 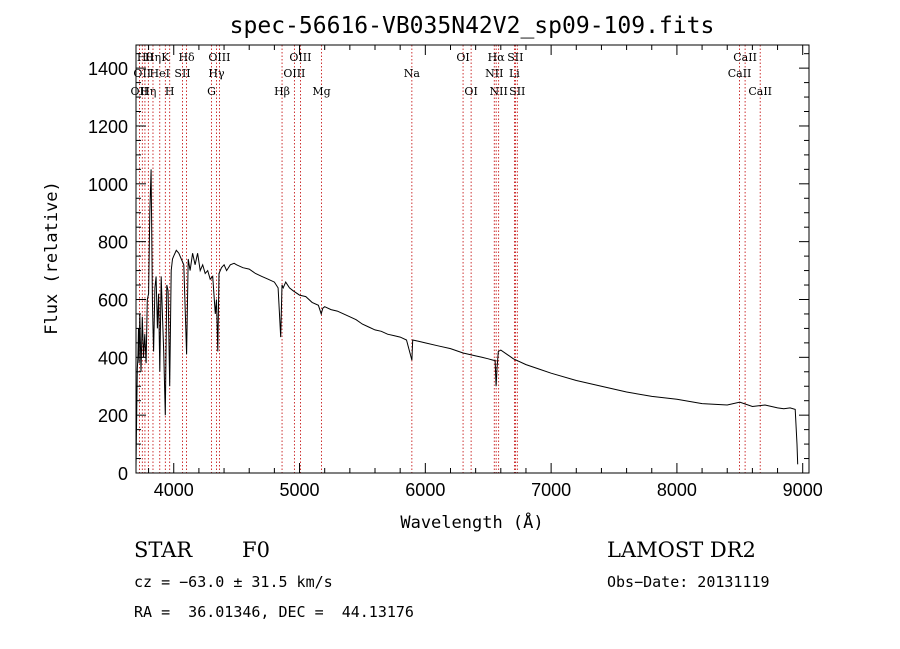 I want to click on survey-name: LAMOST DR2, so click(x=681, y=550).